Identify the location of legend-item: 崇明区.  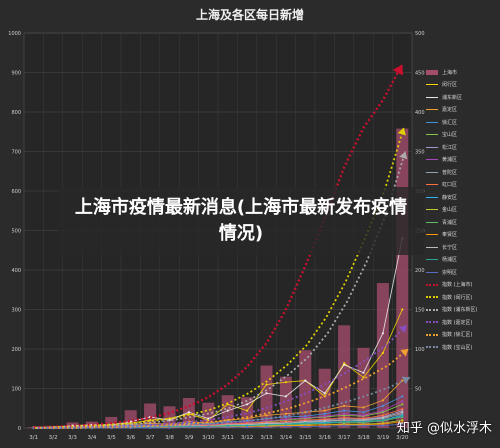
(461, 272).